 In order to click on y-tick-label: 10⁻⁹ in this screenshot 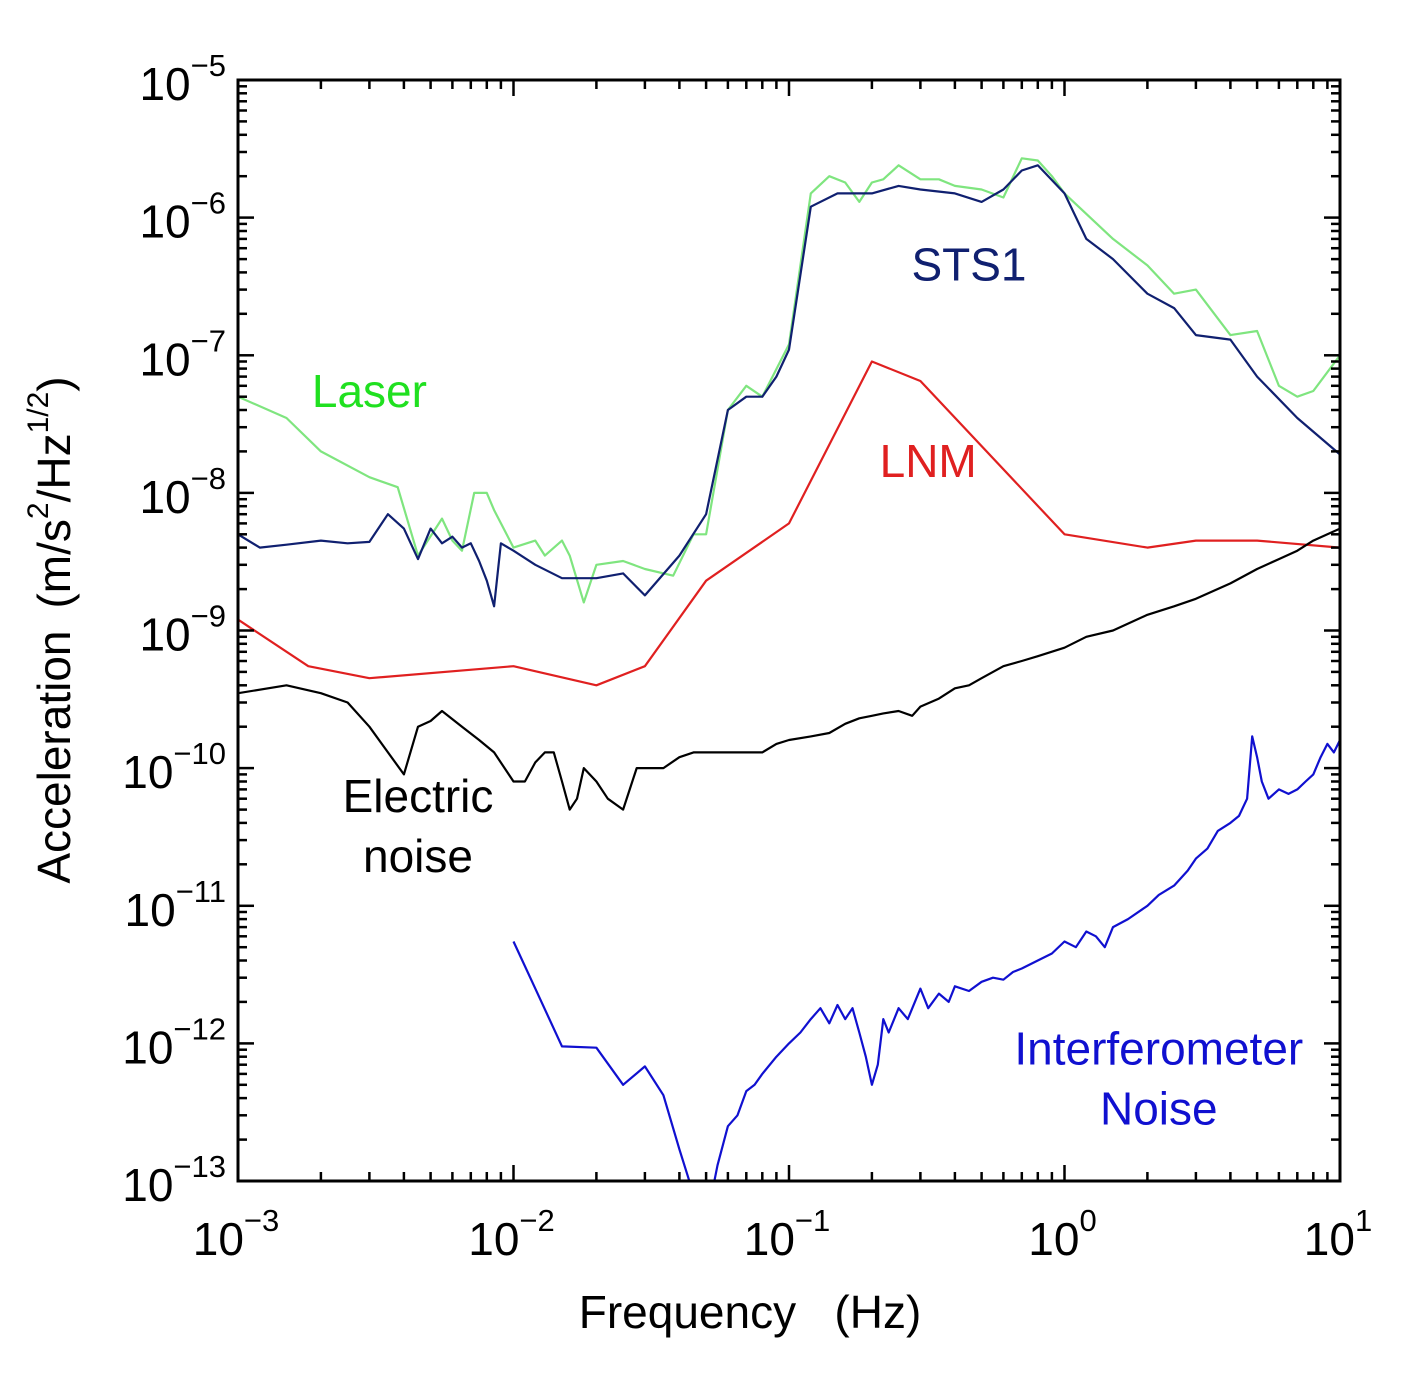, I will do `click(182, 630)`.